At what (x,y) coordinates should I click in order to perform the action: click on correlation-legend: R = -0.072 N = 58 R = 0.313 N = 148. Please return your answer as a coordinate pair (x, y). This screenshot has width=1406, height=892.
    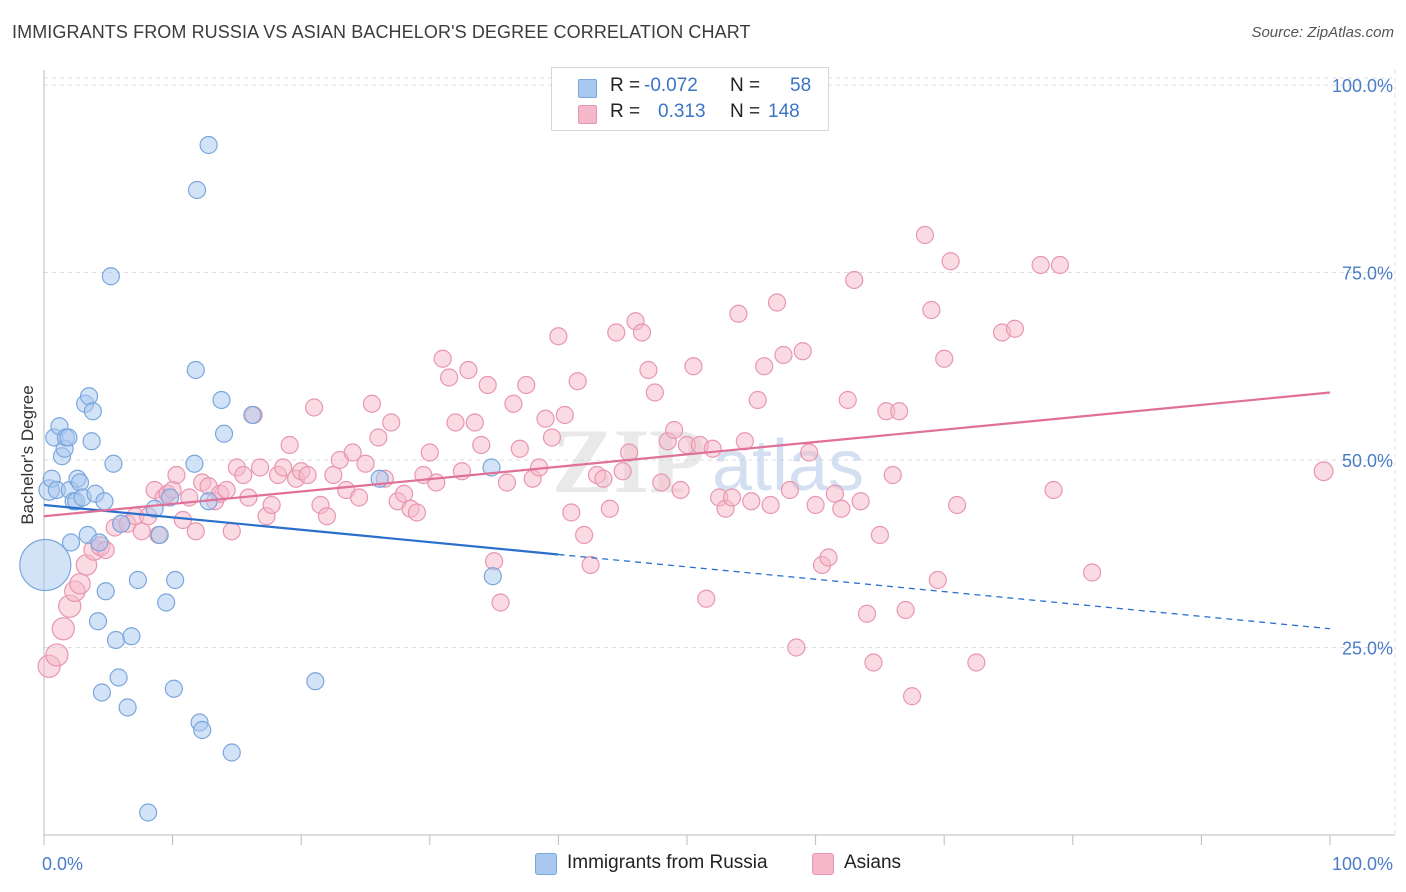
    Looking at the image, I should click on (690, 99).